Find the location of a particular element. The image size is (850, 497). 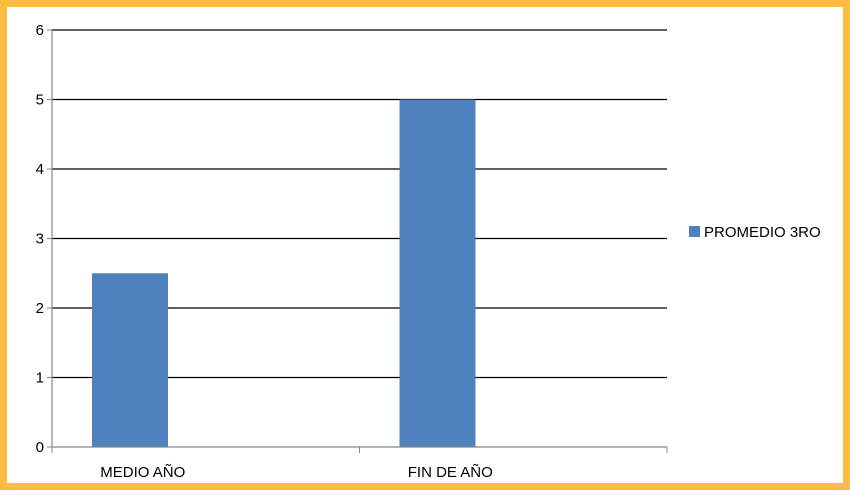

y-tick-labels: 0 1 2 3 4 5 6 is located at coordinates (40, 239).